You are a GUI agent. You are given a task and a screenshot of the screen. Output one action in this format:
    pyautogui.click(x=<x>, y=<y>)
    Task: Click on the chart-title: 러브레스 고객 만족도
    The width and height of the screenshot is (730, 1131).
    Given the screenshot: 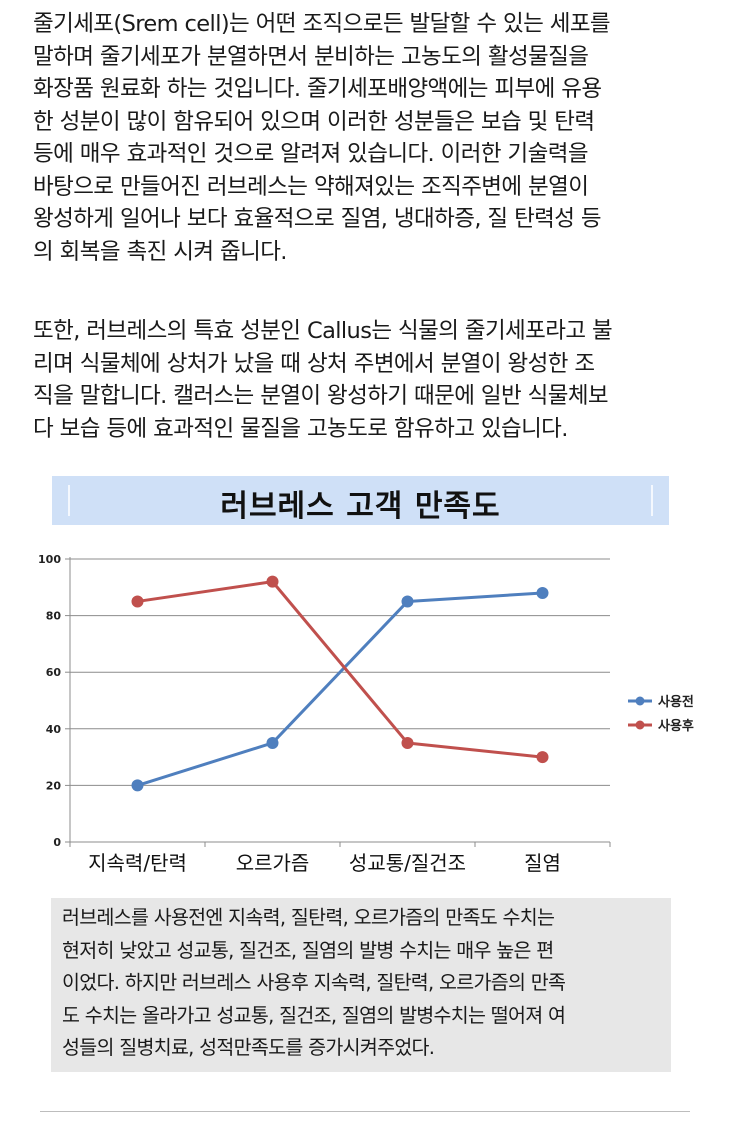 What is the action you would take?
    pyautogui.click(x=360, y=506)
    